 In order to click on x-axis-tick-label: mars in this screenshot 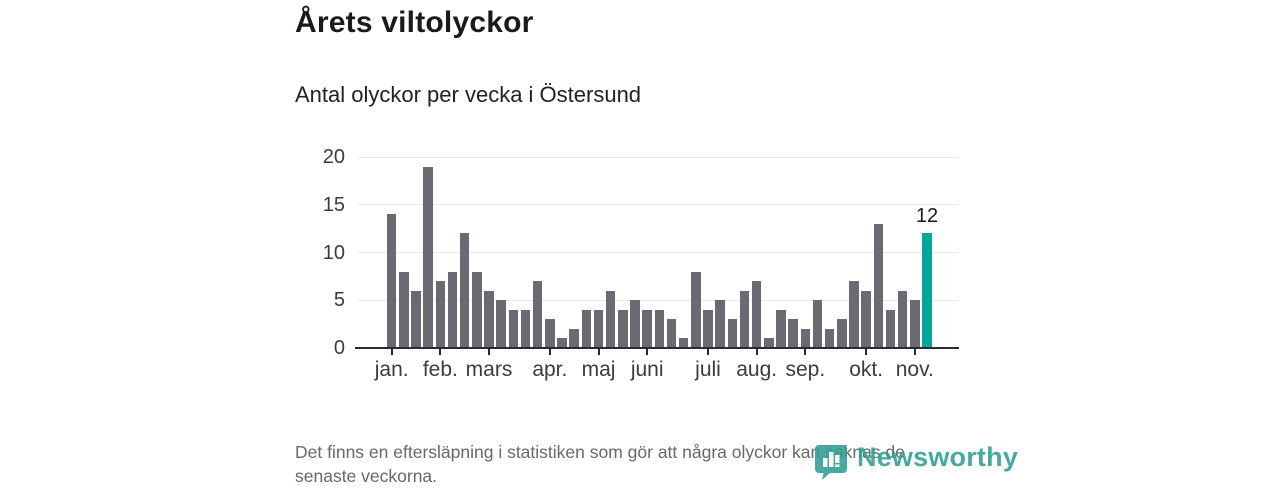, I will do `click(489, 369)`.